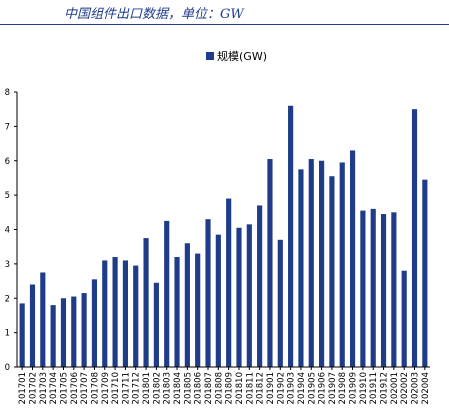 This screenshot has height=417, width=449. Describe the element at coordinates (178, 388) in the screenshot. I see `x-tick-label: 201804` at that location.